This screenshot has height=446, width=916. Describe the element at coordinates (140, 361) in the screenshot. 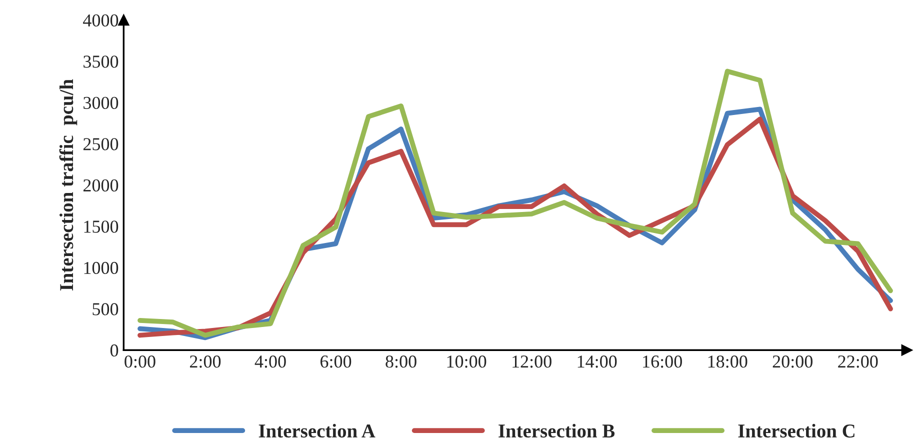

I see `x-tick-label: 0:00` at that location.